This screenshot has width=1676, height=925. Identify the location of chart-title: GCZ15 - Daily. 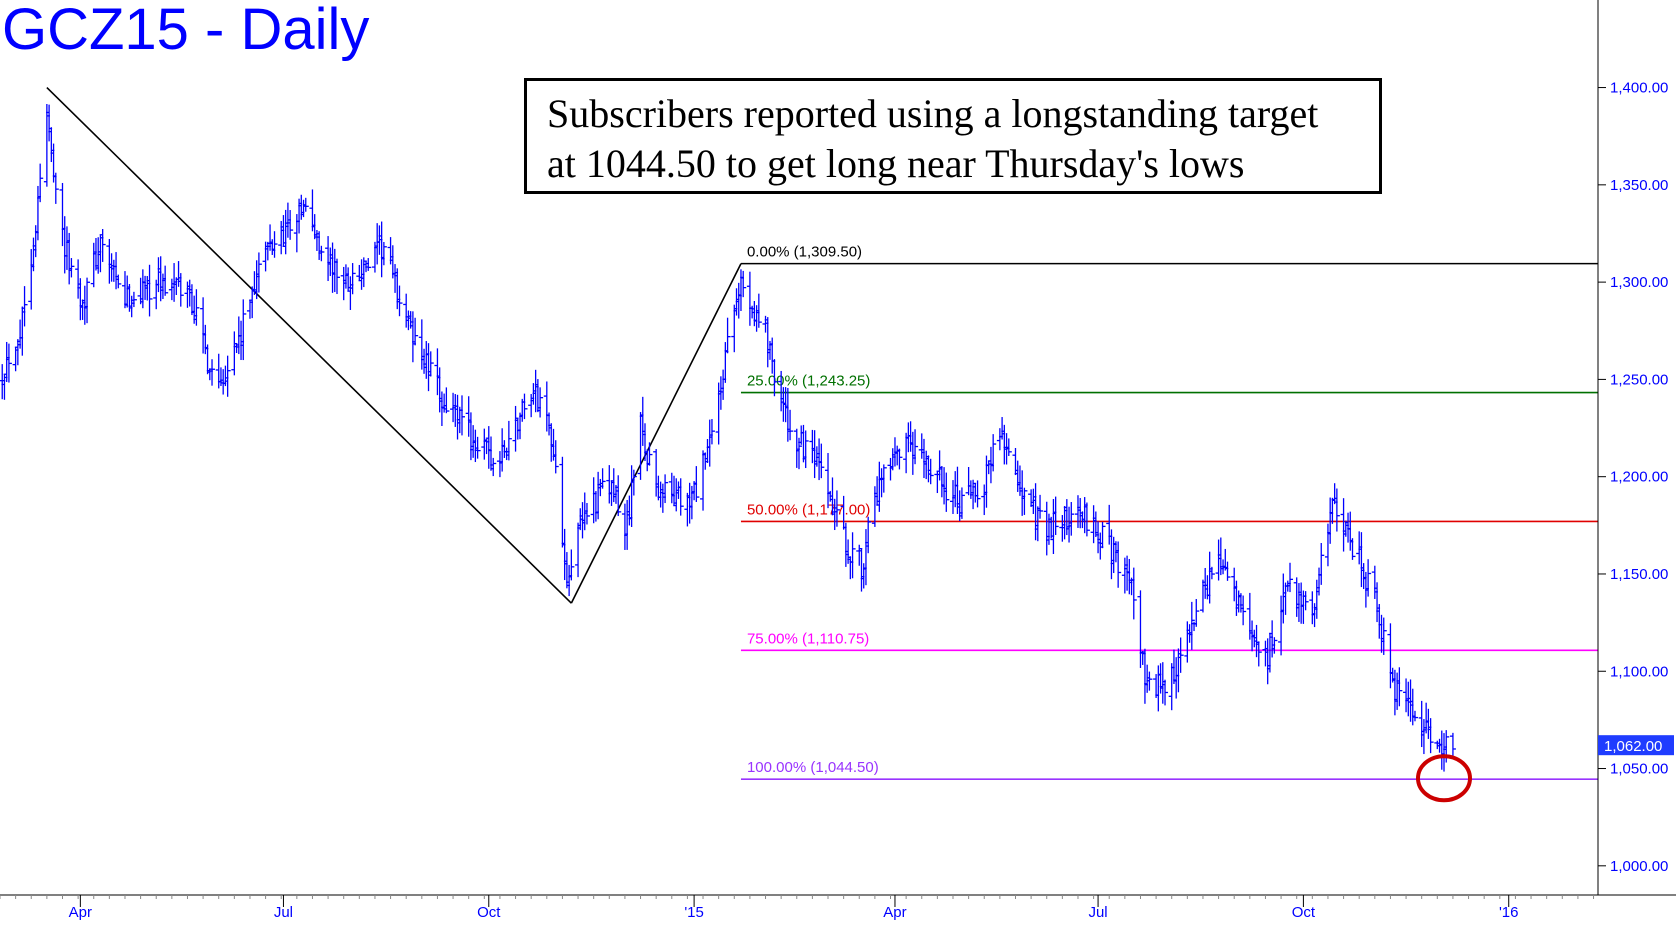
(186, 31).